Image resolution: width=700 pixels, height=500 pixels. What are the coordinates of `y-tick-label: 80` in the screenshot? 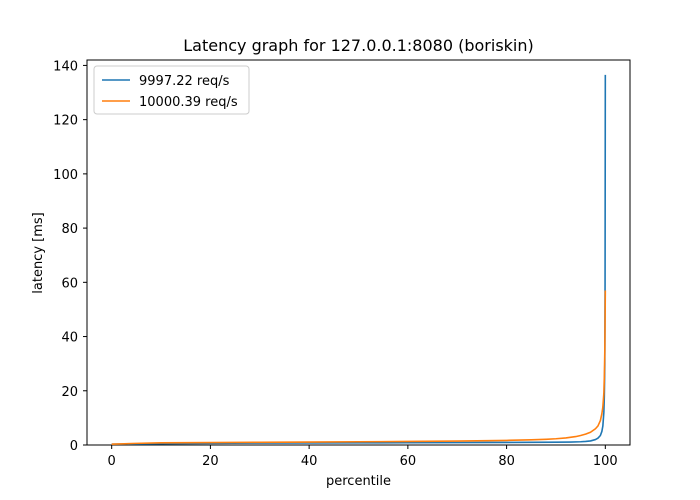 It's located at (69, 229).